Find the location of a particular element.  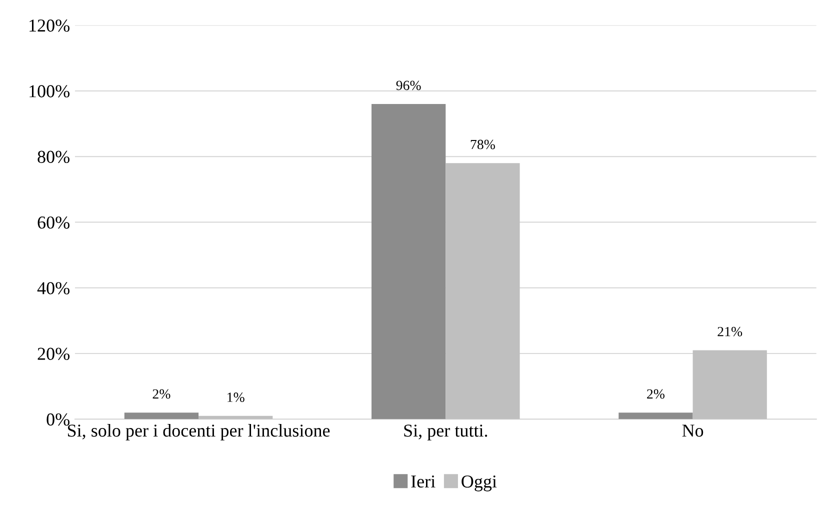

y-tick-label: 40% is located at coordinates (53, 288).